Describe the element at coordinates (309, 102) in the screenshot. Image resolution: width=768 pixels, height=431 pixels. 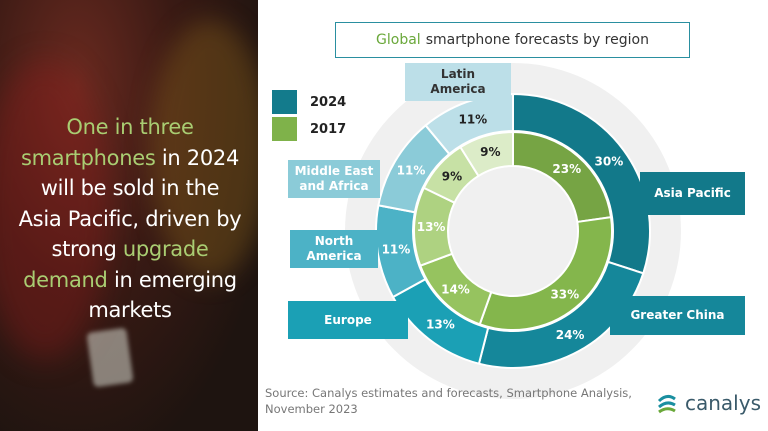
I see `legend-item-2024: 2024` at that location.